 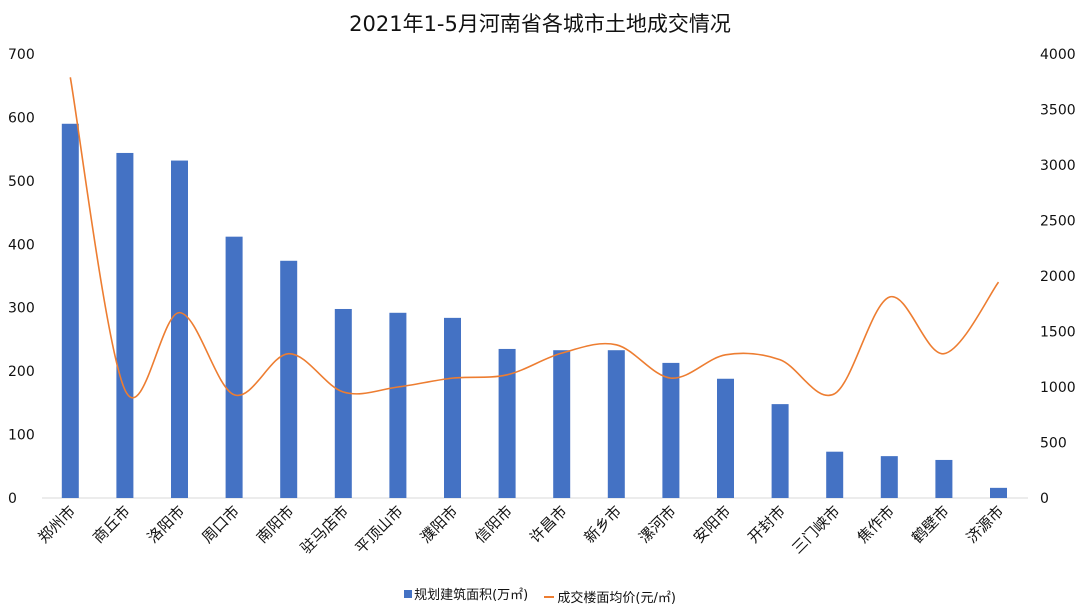 What do you see at coordinates (985, 524) in the screenshot?
I see `category-label: 济源市` at bounding box center [985, 524].